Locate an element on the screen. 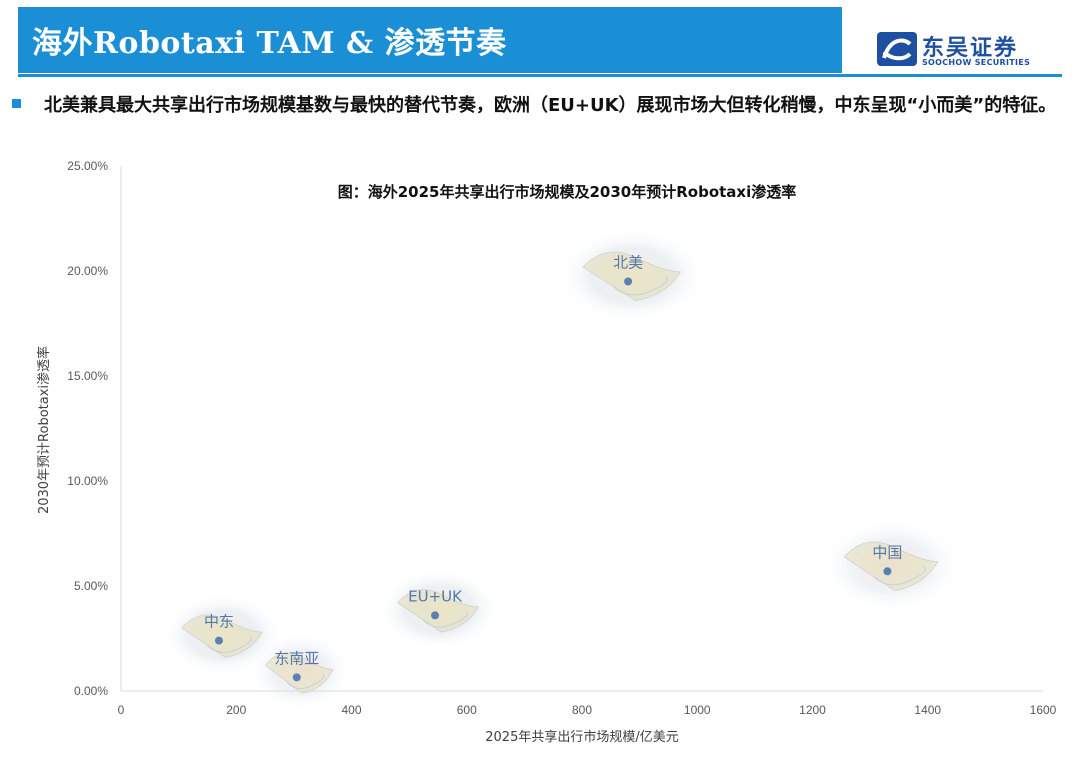 Image resolution: width=1080 pixels, height=759 pixels. y-tick-label: 25.00% is located at coordinates (87, 166).